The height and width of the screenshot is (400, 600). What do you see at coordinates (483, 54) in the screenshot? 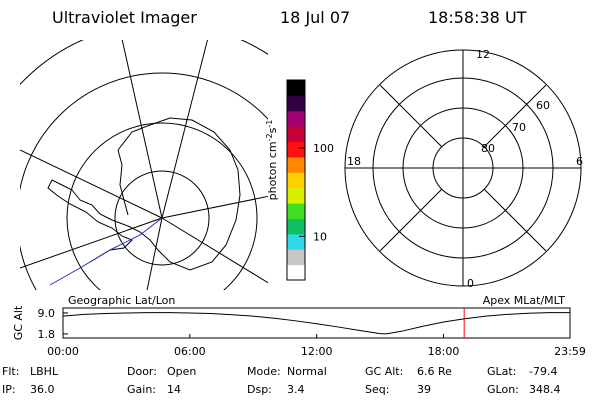
I see `mlt-label: 12` at bounding box center [483, 54].